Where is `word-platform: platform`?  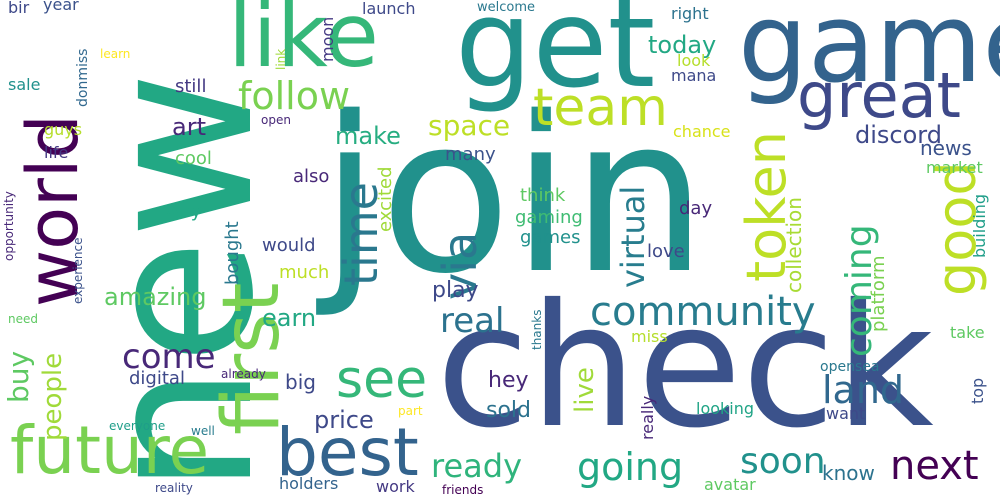 word-platform: platform is located at coordinates (878, 293).